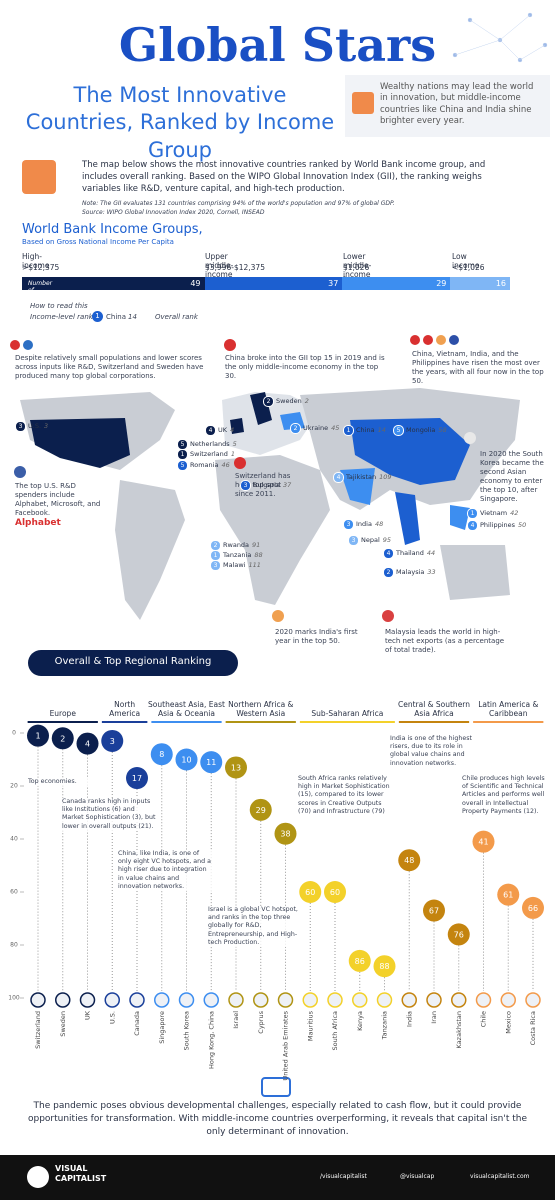  I want to click on legend-entry: North America, so click(125, 709).